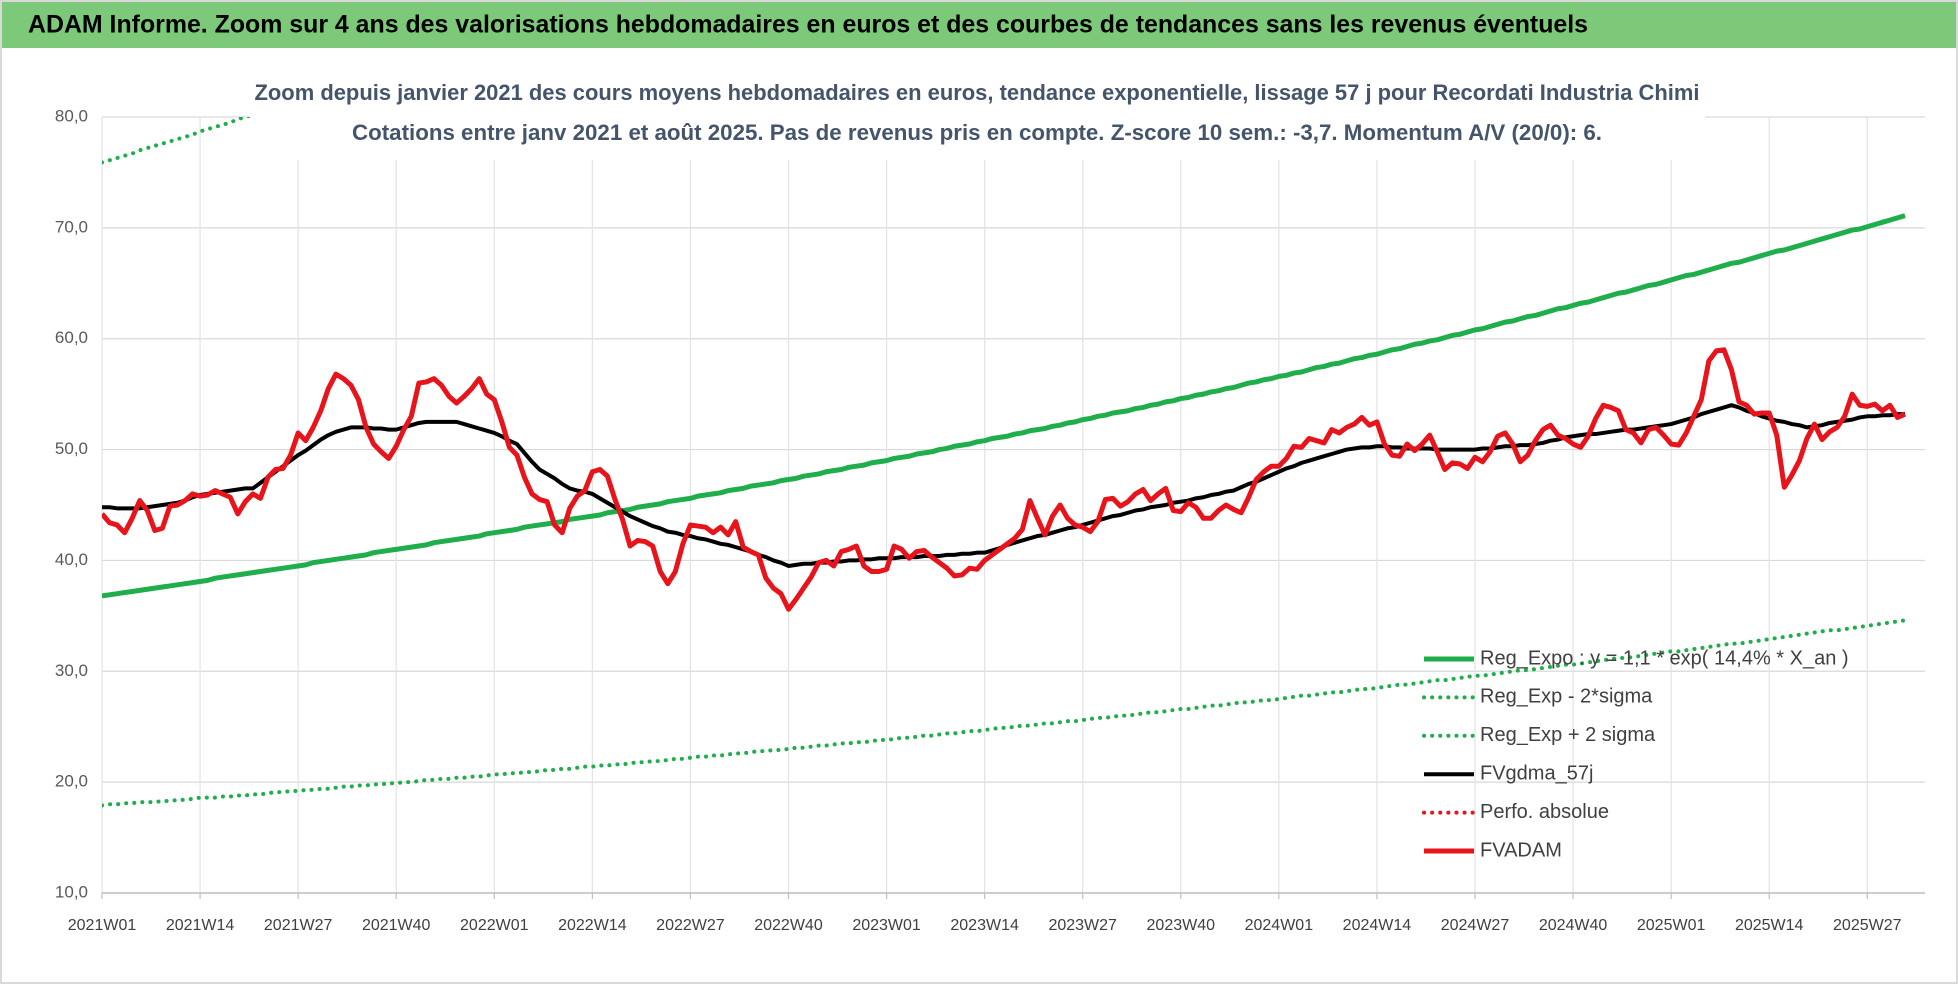  Describe the element at coordinates (396, 925) in the screenshot. I see `x-tick-label: 2021W40` at that location.